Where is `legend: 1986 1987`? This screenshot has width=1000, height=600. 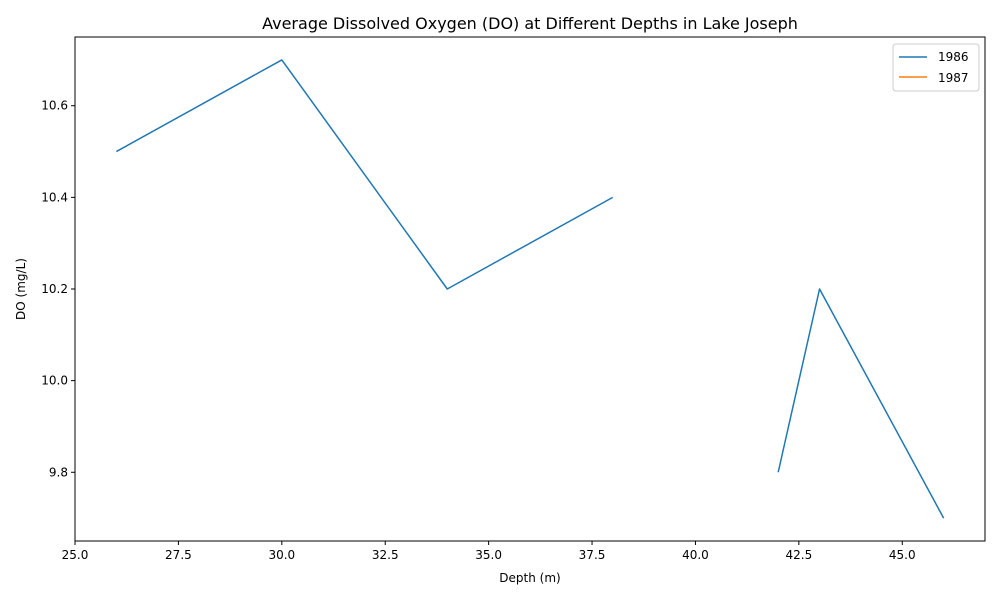 legend: 1986 1987 is located at coordinates (936, 67).